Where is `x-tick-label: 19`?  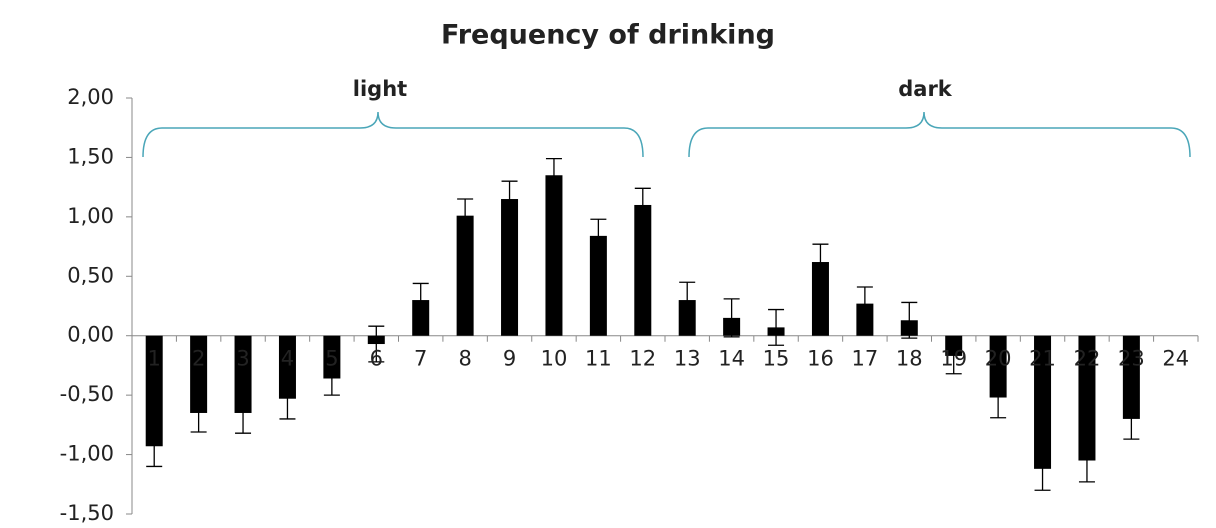
x-tick-label: 19 is located at coordinates (953, 359).